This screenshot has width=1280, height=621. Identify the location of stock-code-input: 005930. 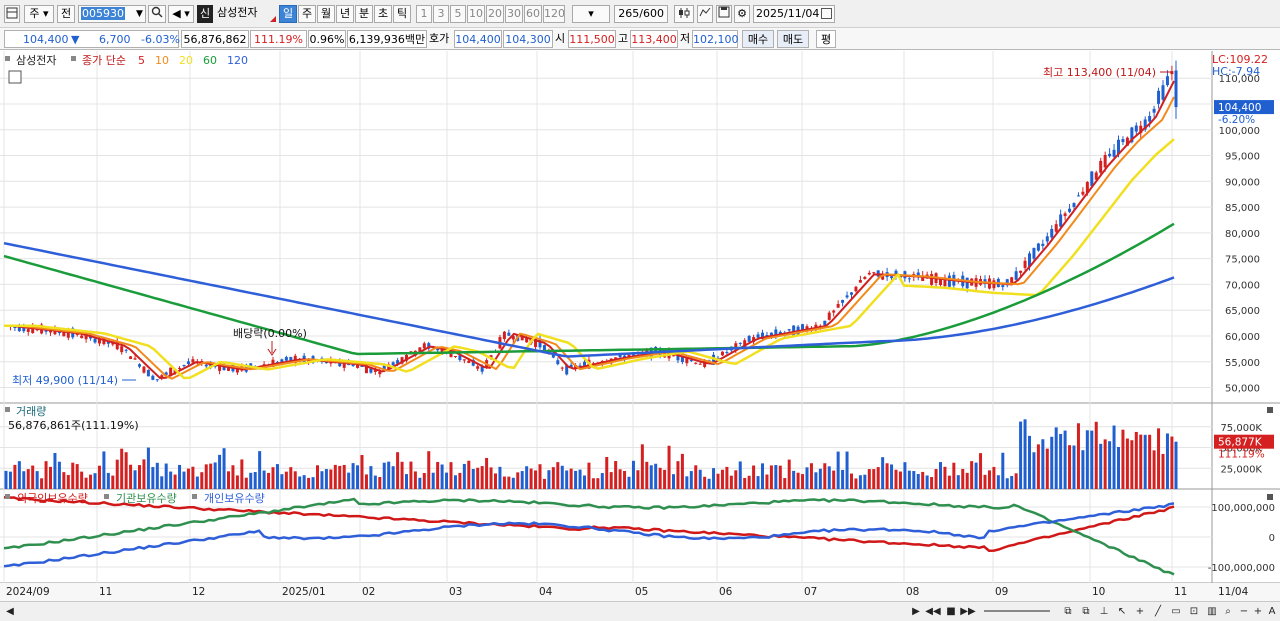
(112, 14).